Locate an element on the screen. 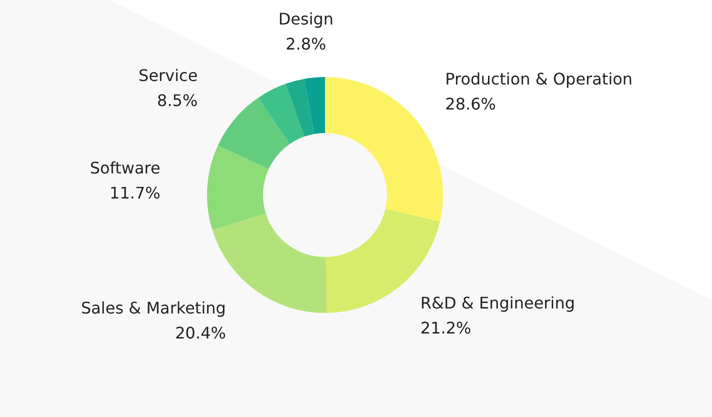 The image size is (712, 417). data-label: 20.4% is located at coordinates (200, 332).